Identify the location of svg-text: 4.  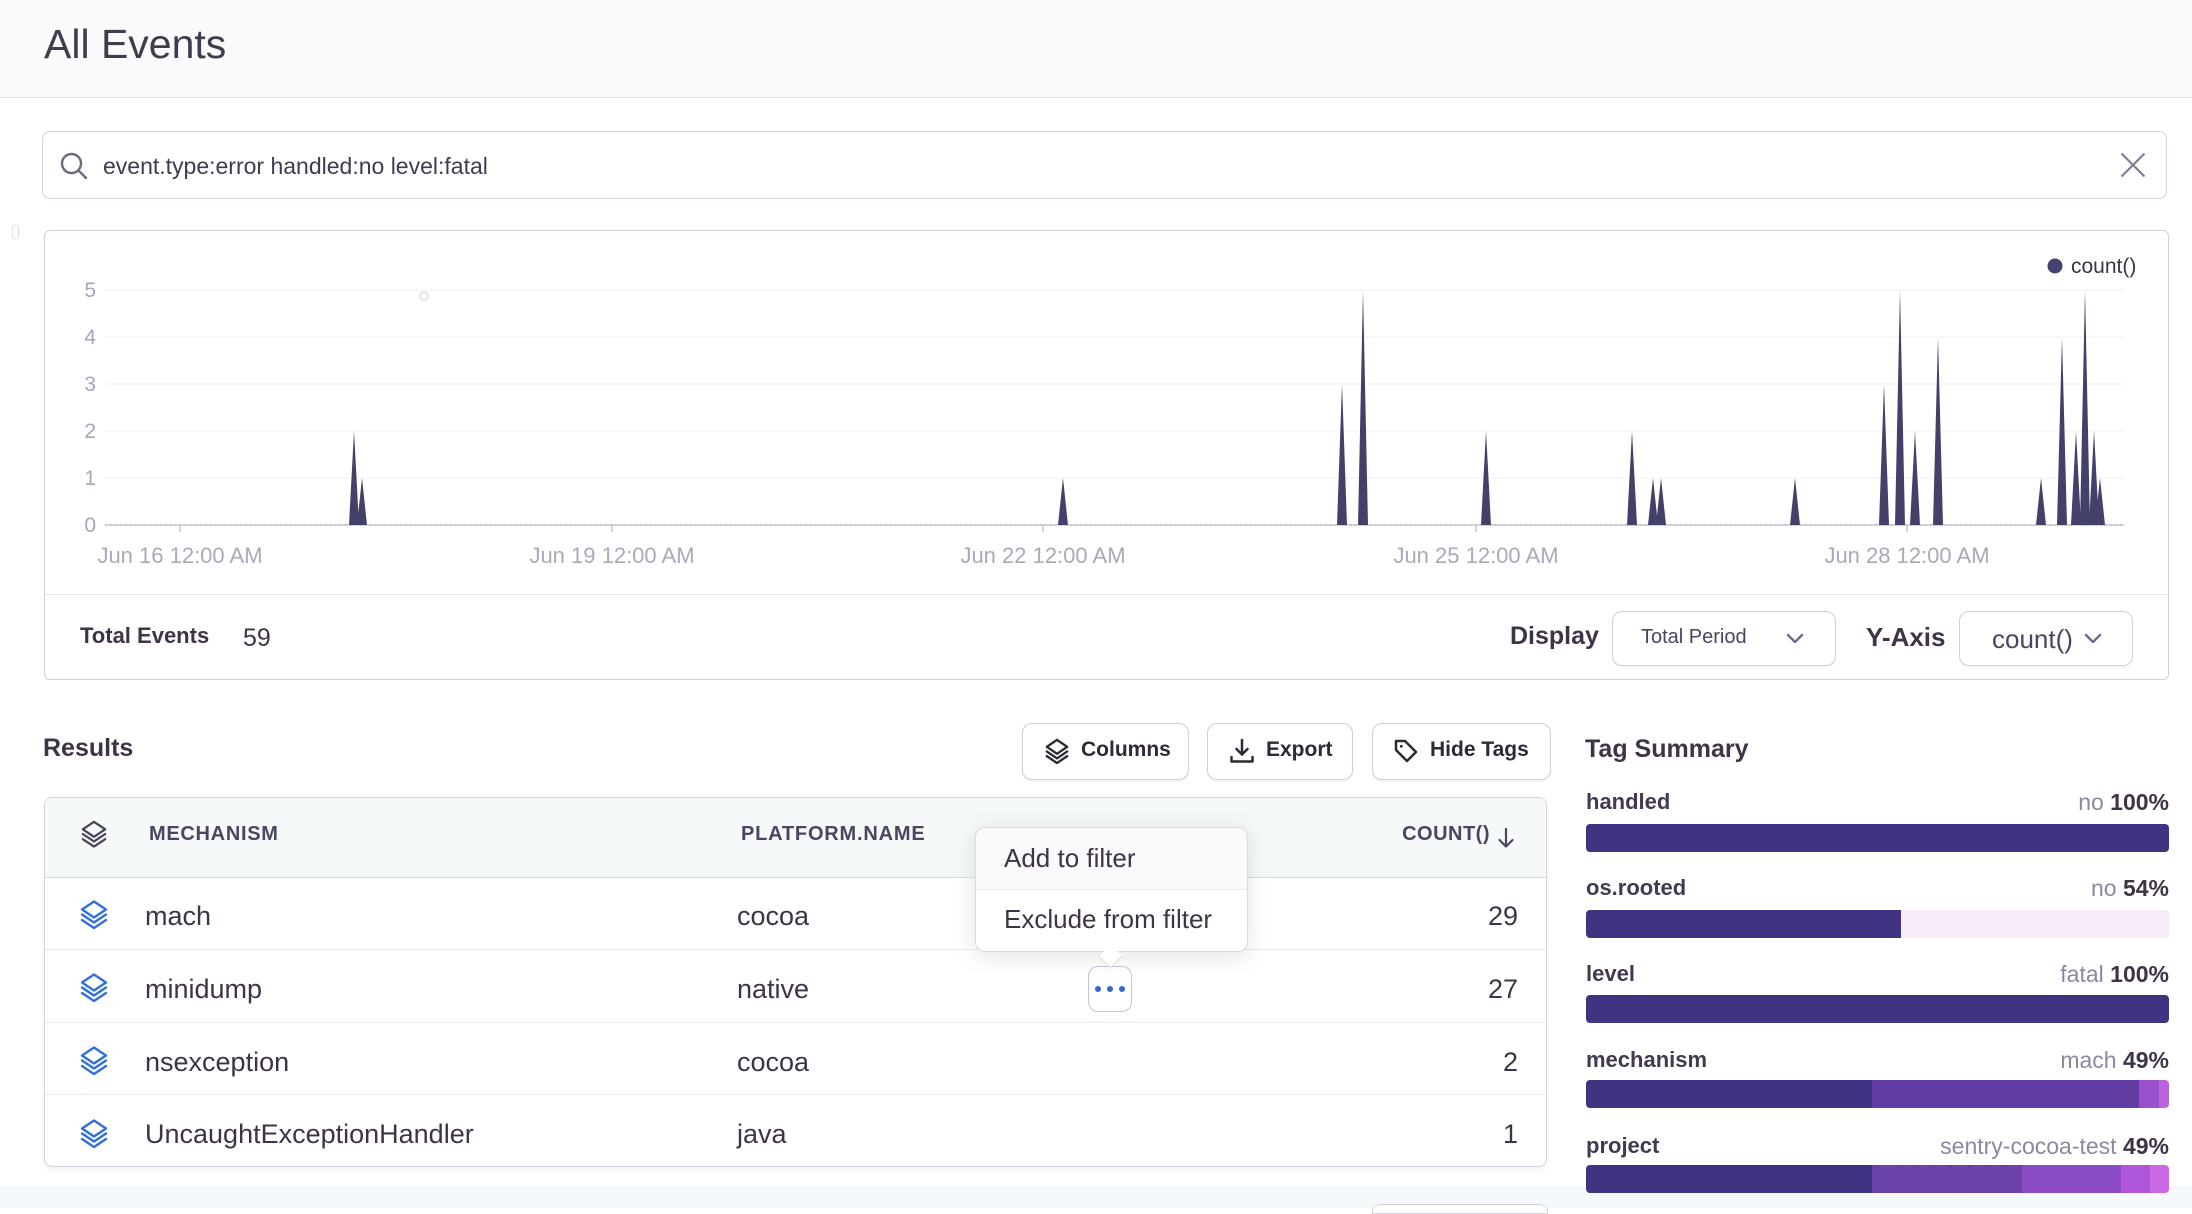
(90, 337).